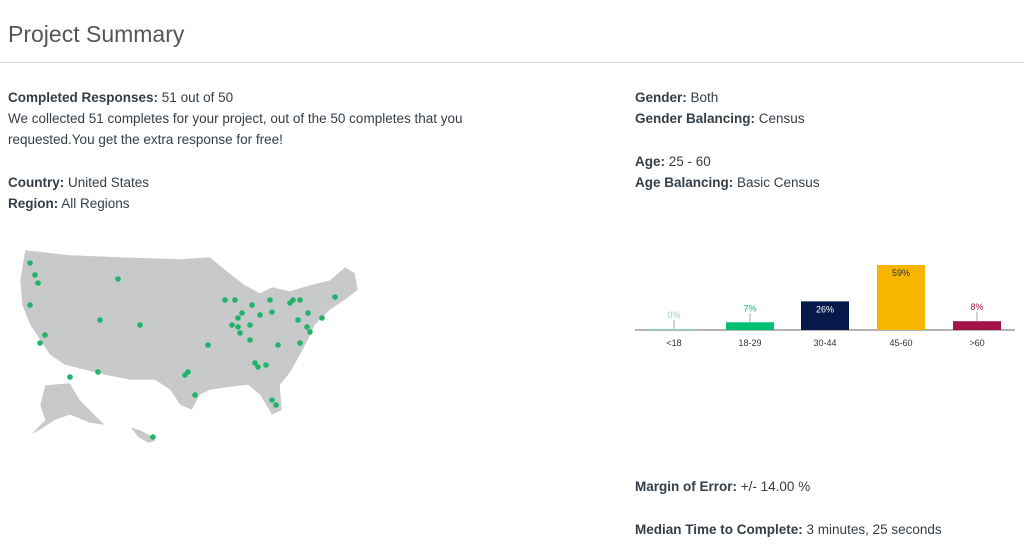 This screenshot has width=1024, height=549. Describe the element at coordinates (720, 108) in the screenshot. I see `gender-info: Gender: Both Gender Balancing: Census` at that location.